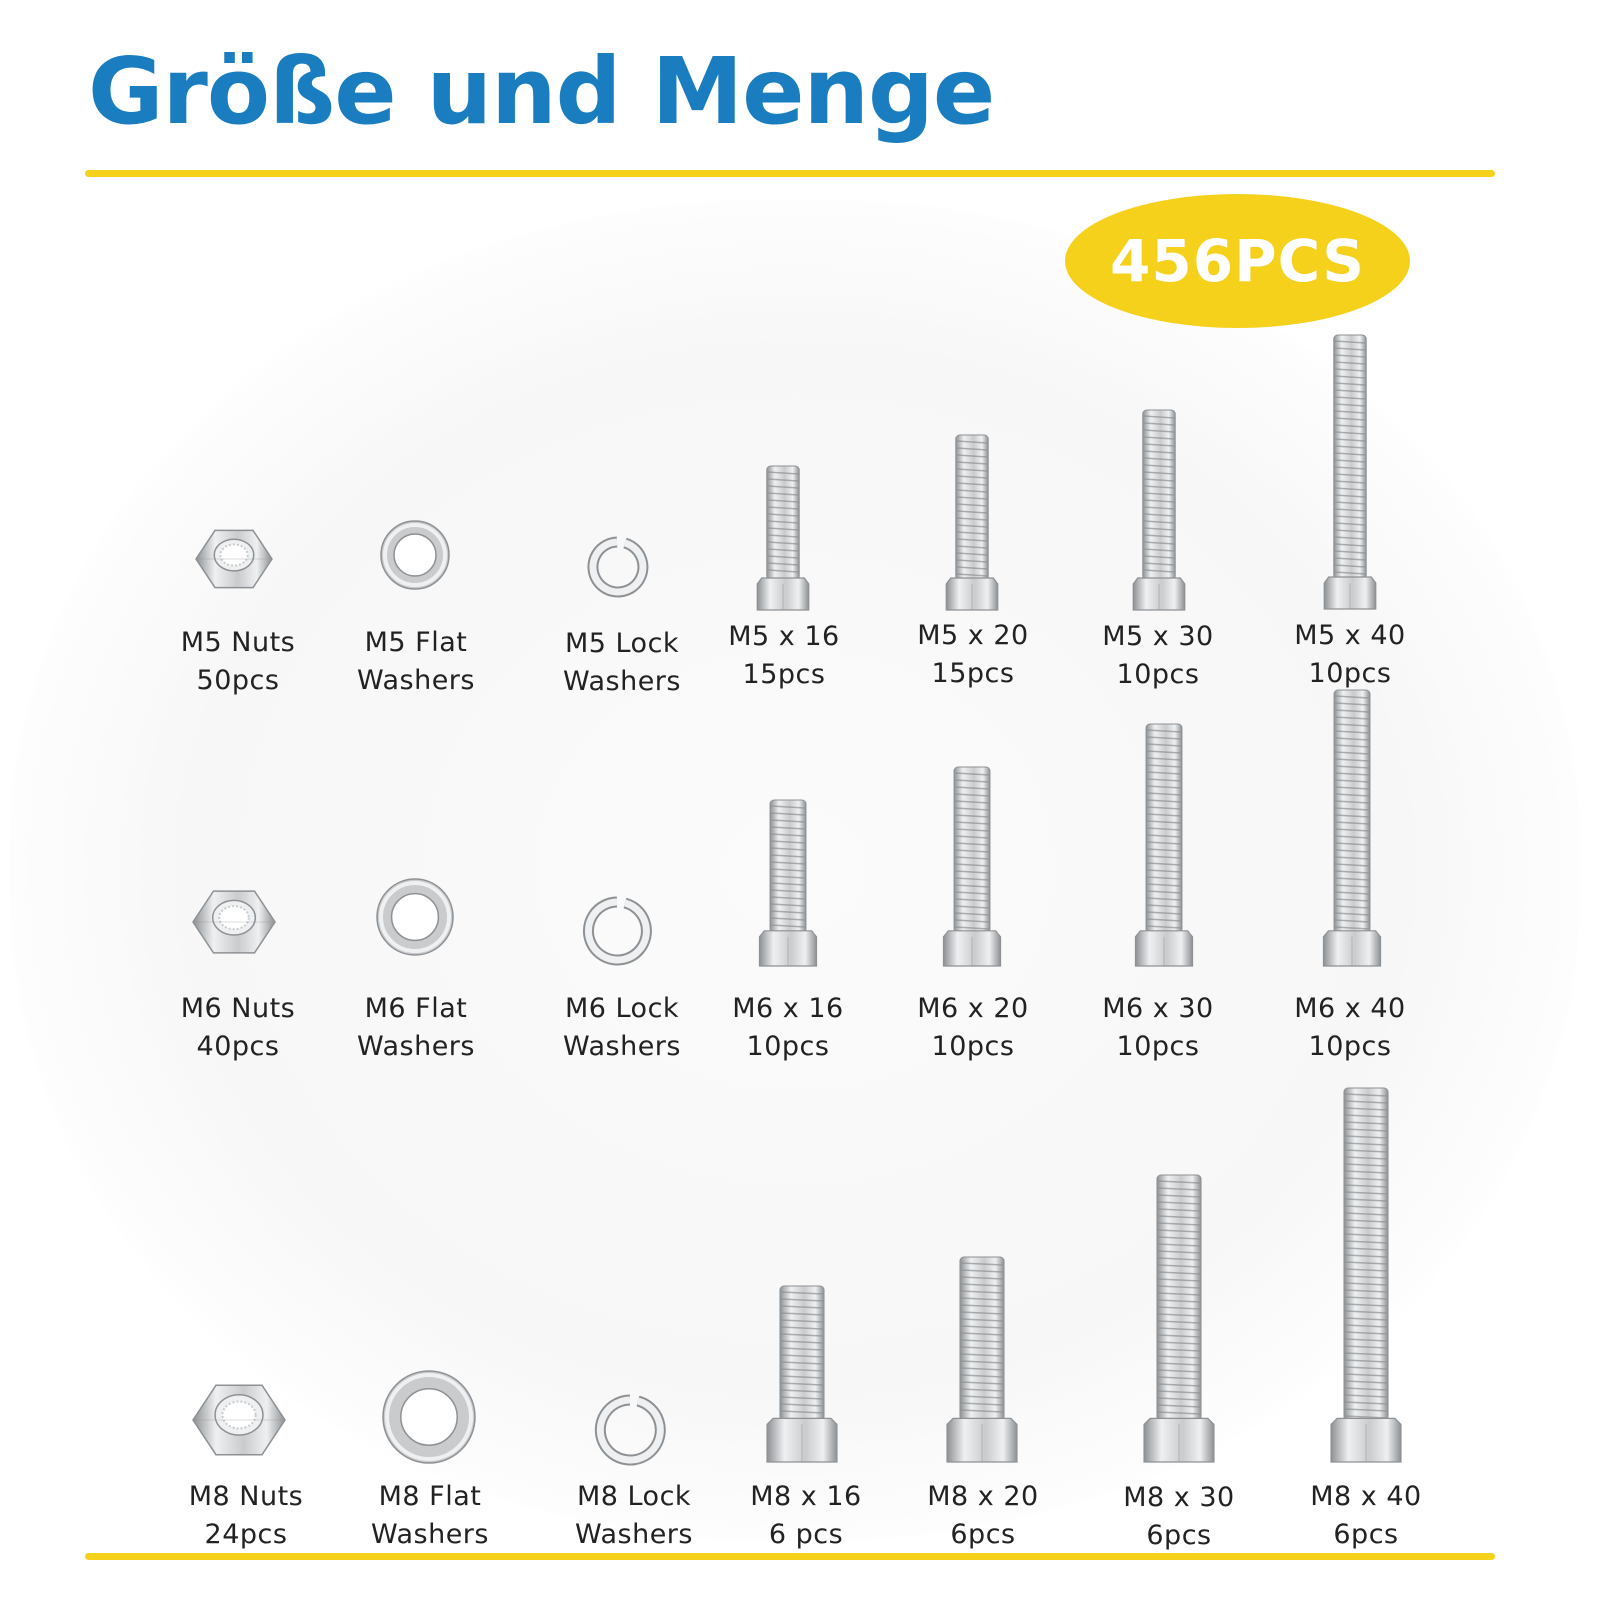  What do you see at coordinates (634, 1516) in the screenshot?
I see `item-label: M8 Lock Washers` at bounding box center [634, 1516].